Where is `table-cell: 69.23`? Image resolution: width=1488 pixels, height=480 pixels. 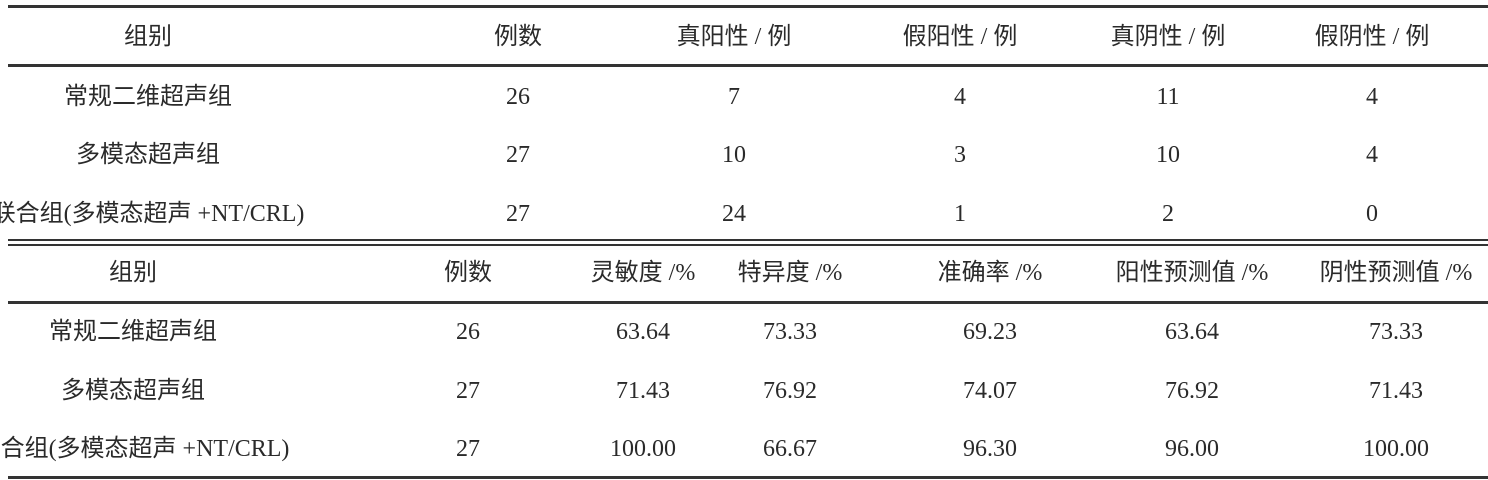
table-cell: 69.23 is located at coordinates (990, 332).